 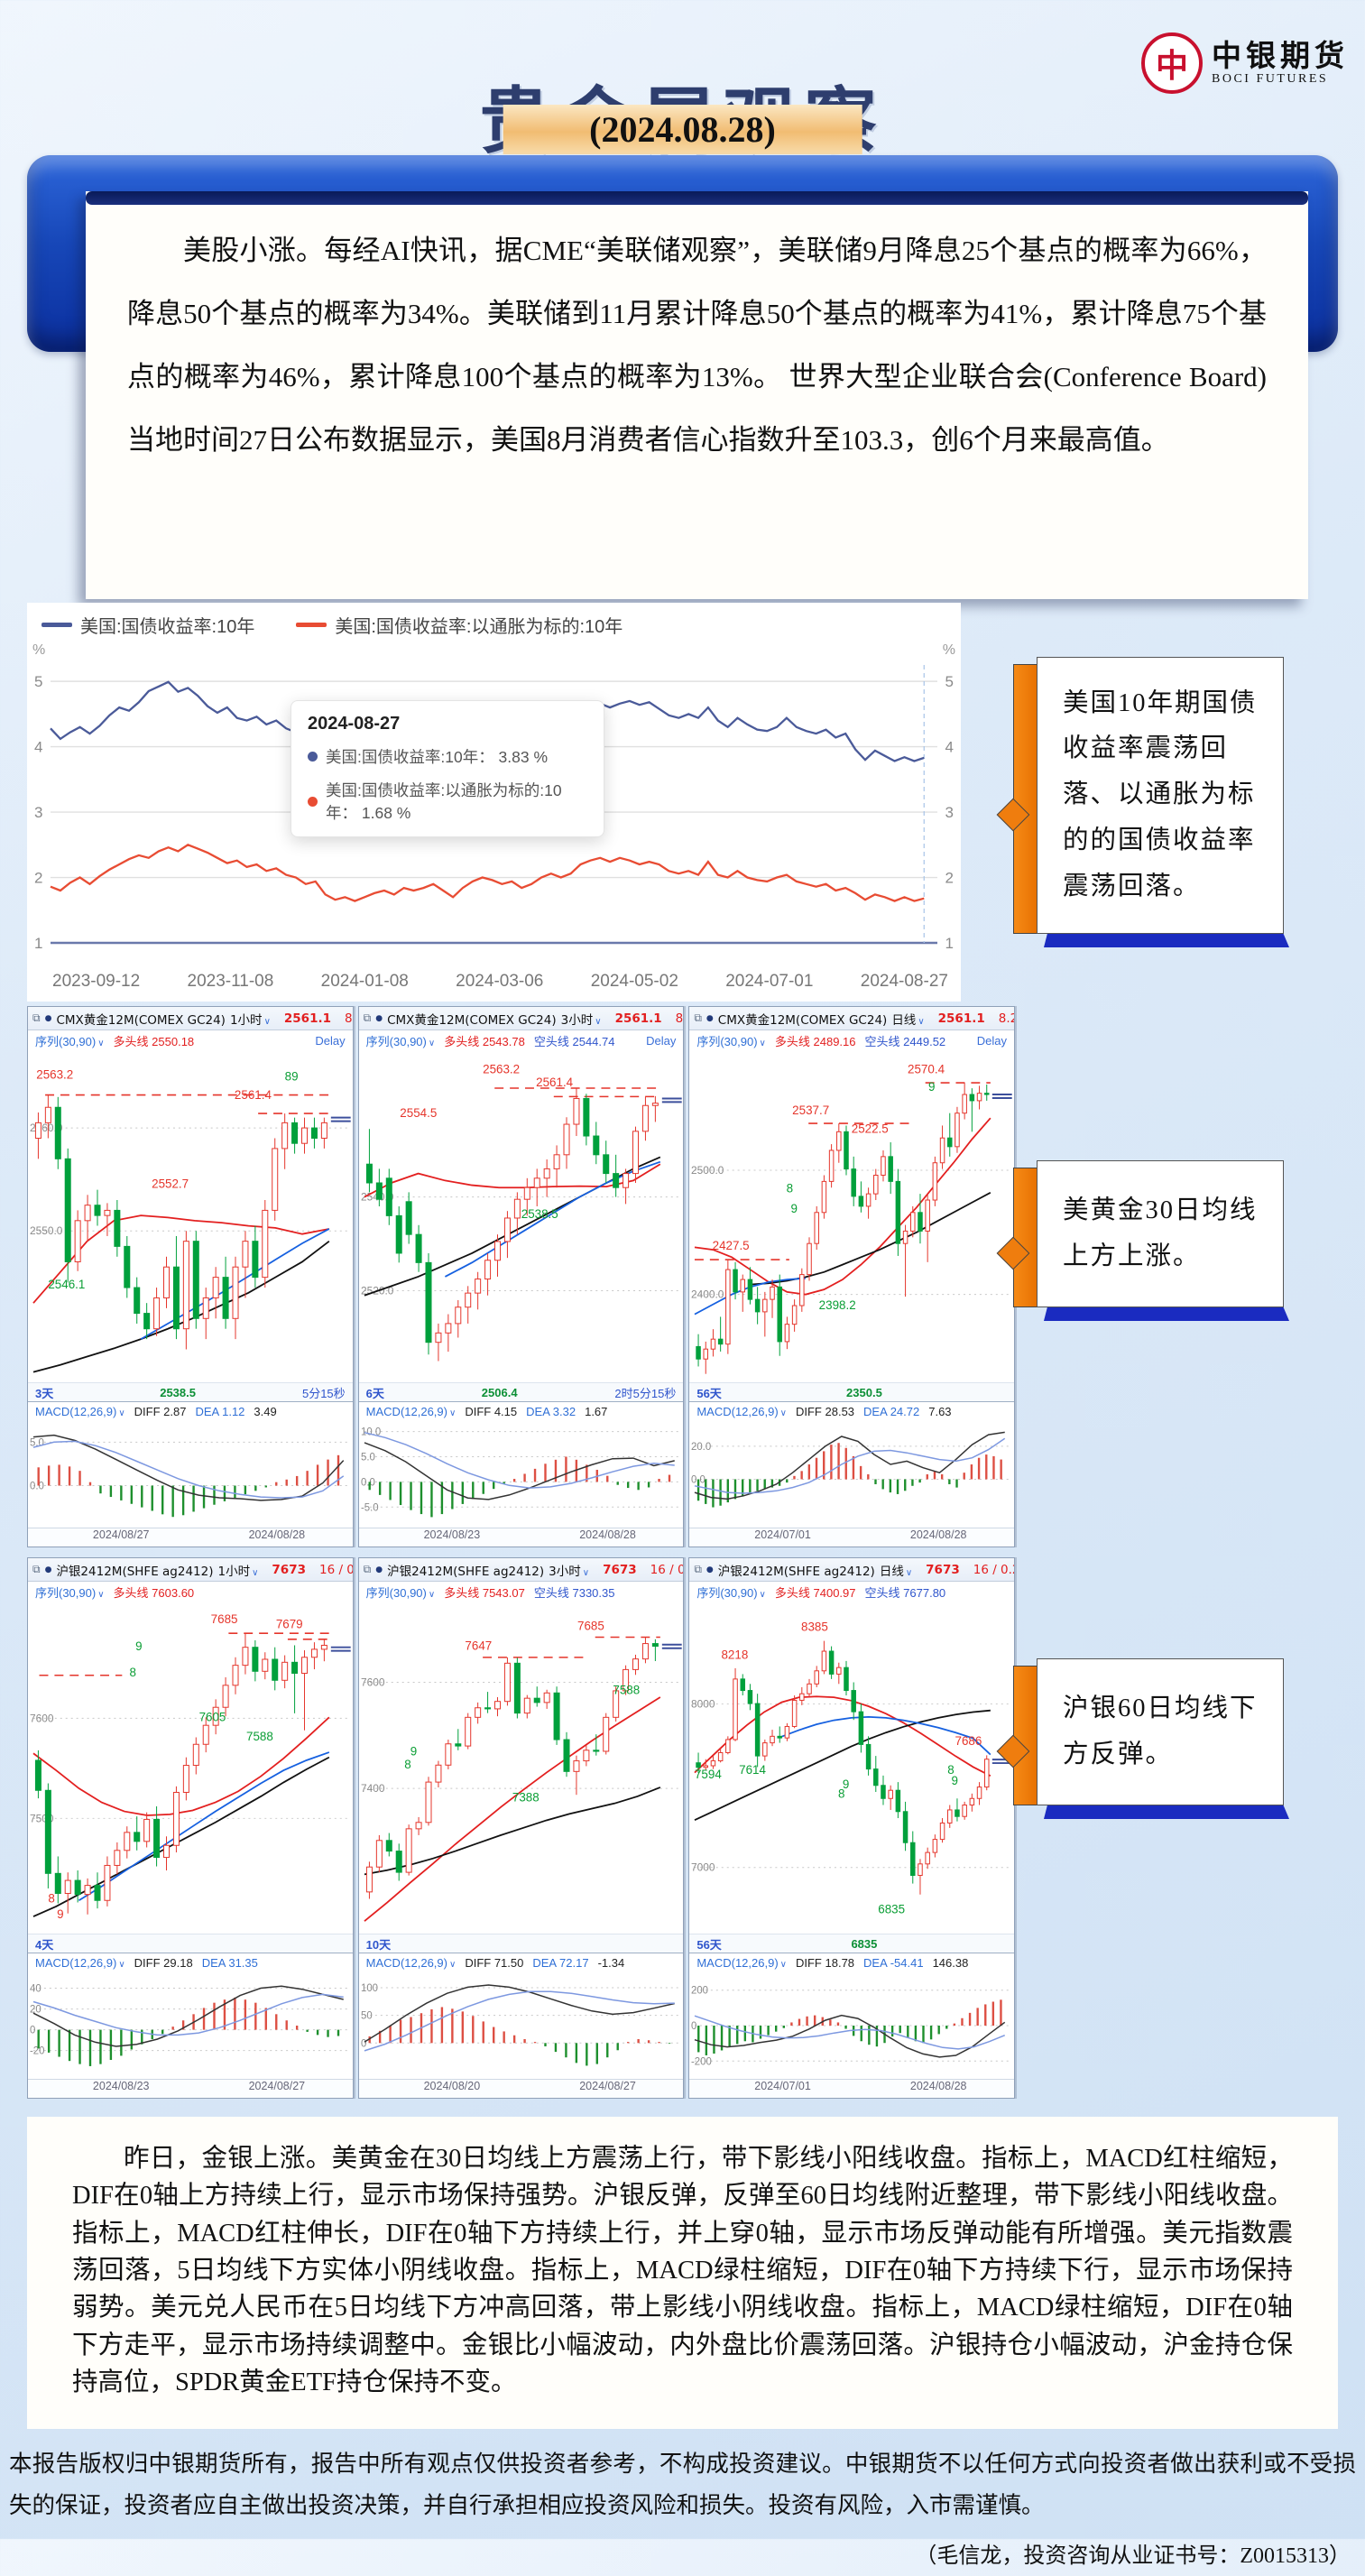 What do you see at coordinates (259, 1736) in the screenshot?
I see `svg-text: 7588` at bounding box center [259, 1736].